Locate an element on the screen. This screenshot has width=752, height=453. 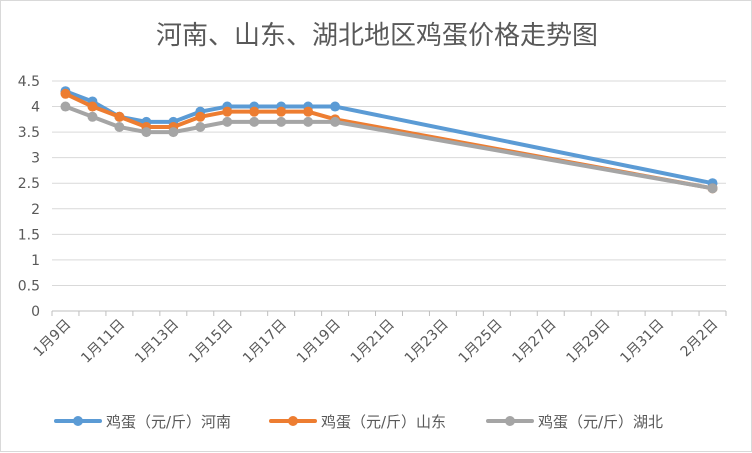
legend-label: 鸡蛋（元/斤）山东 is located at coordinates (383, 422).